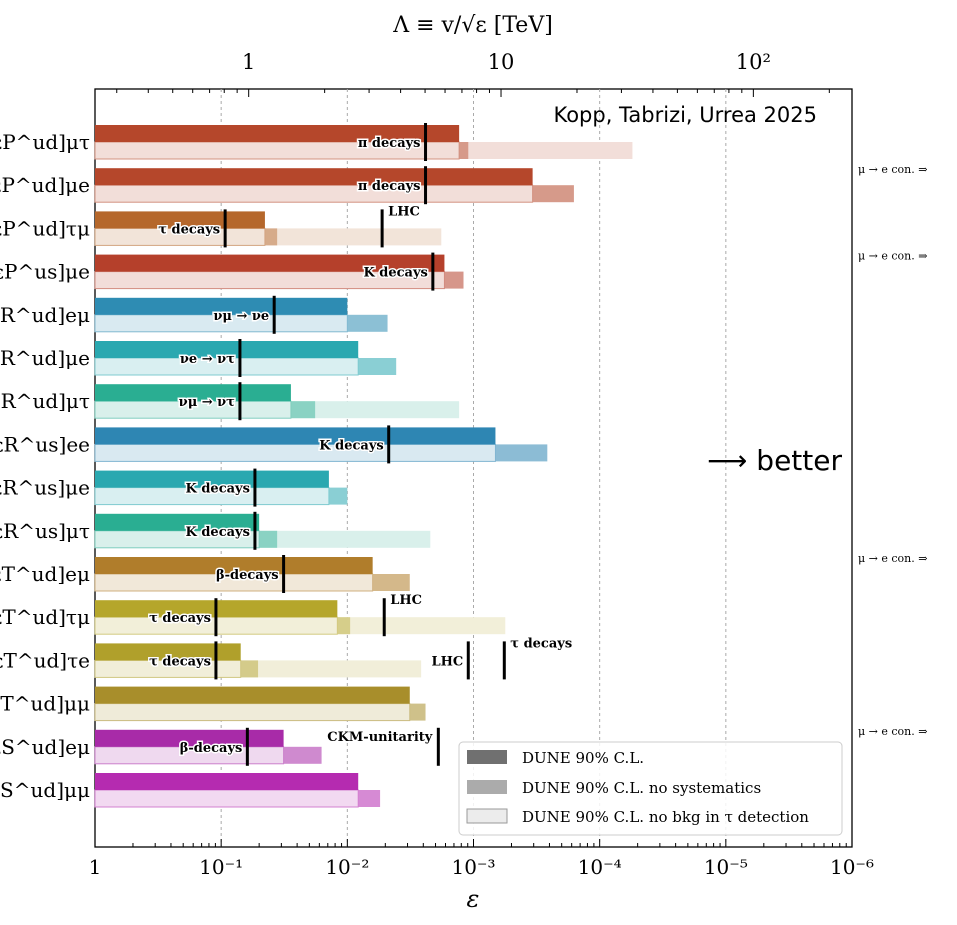  I want to click on row-label: [εR^us]μe, so click(45, 488).